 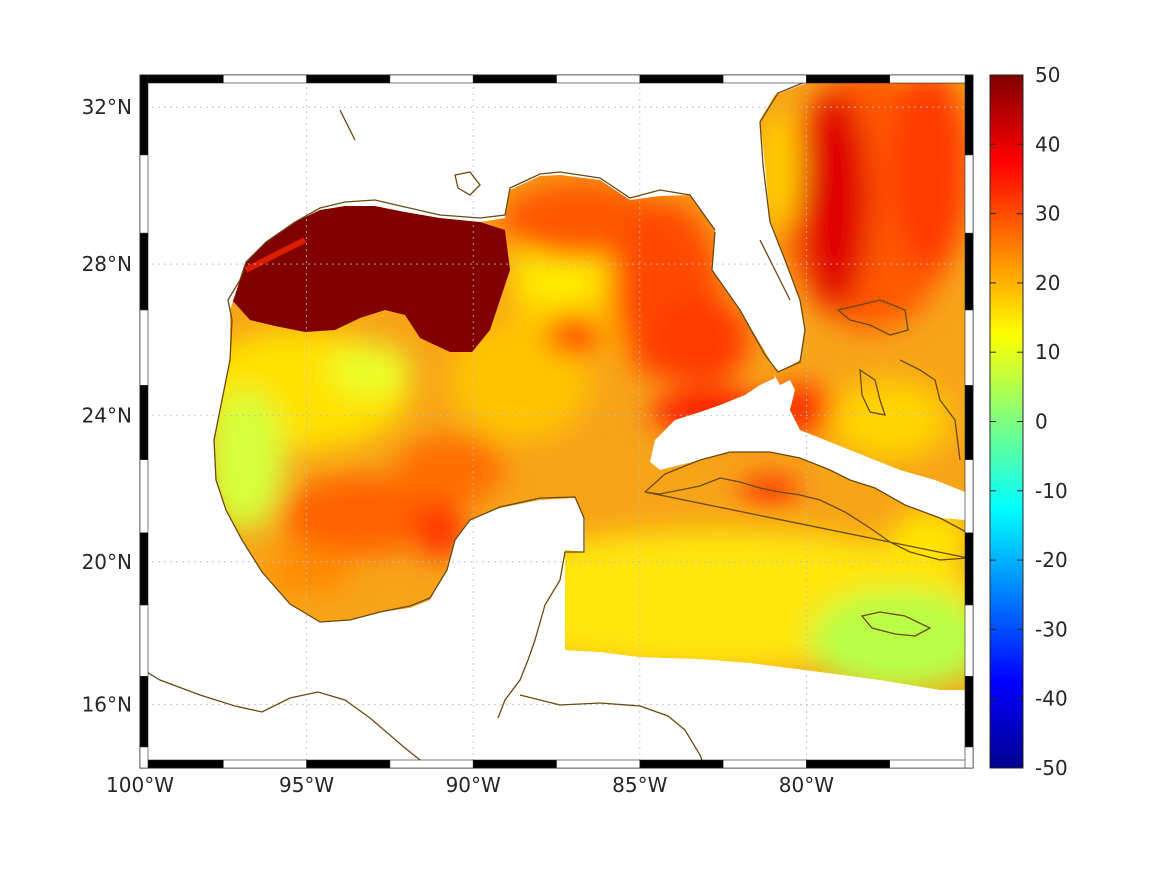 I want to click on lon-tick-label: 85°W, so click(x=639, y=785).